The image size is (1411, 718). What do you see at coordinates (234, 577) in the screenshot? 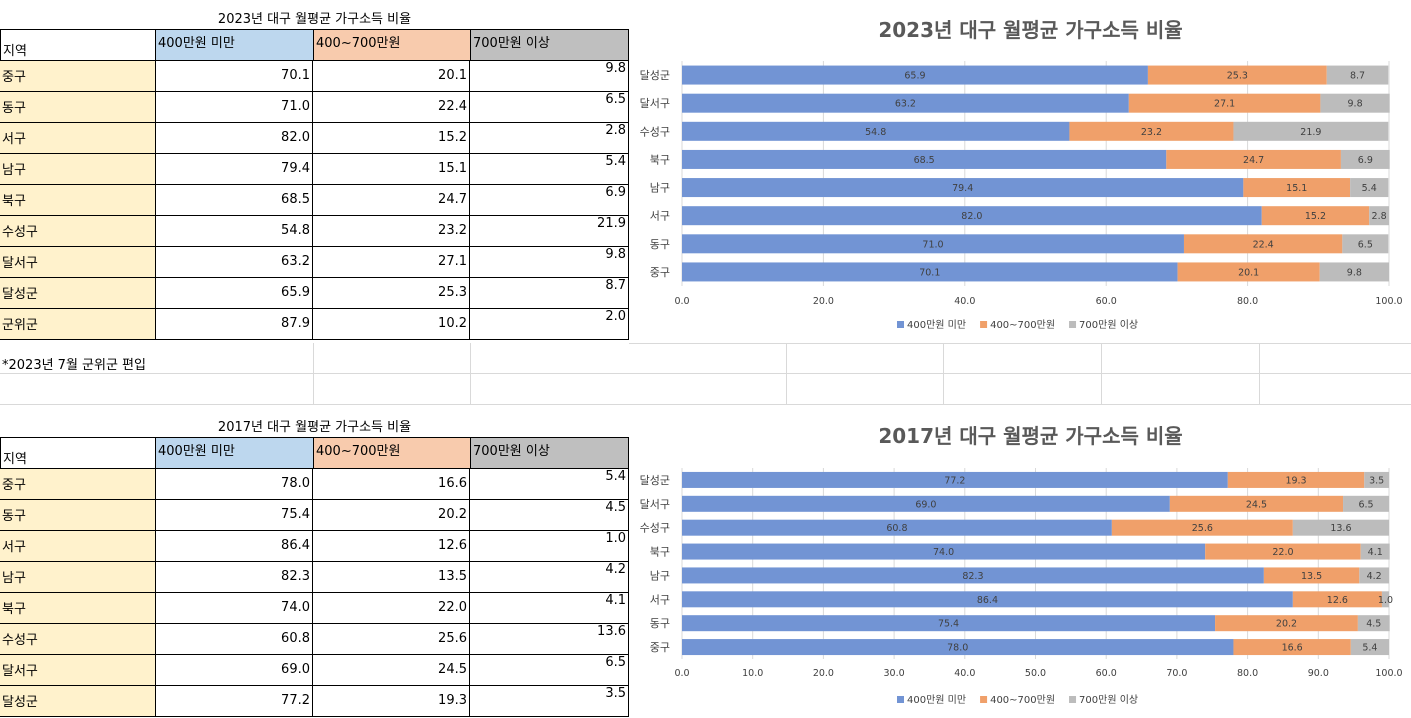
I see `value-under-400: 82.3` at bounding box center [234, 577].